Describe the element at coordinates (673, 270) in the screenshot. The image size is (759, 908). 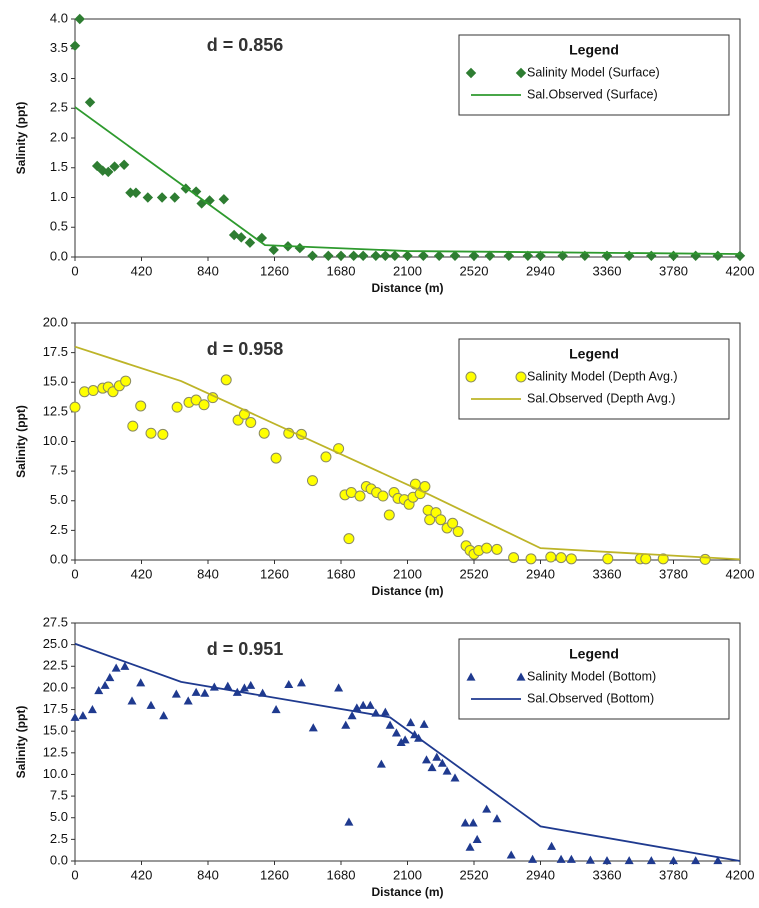
I see `x-tick-label: 3780` at that location.